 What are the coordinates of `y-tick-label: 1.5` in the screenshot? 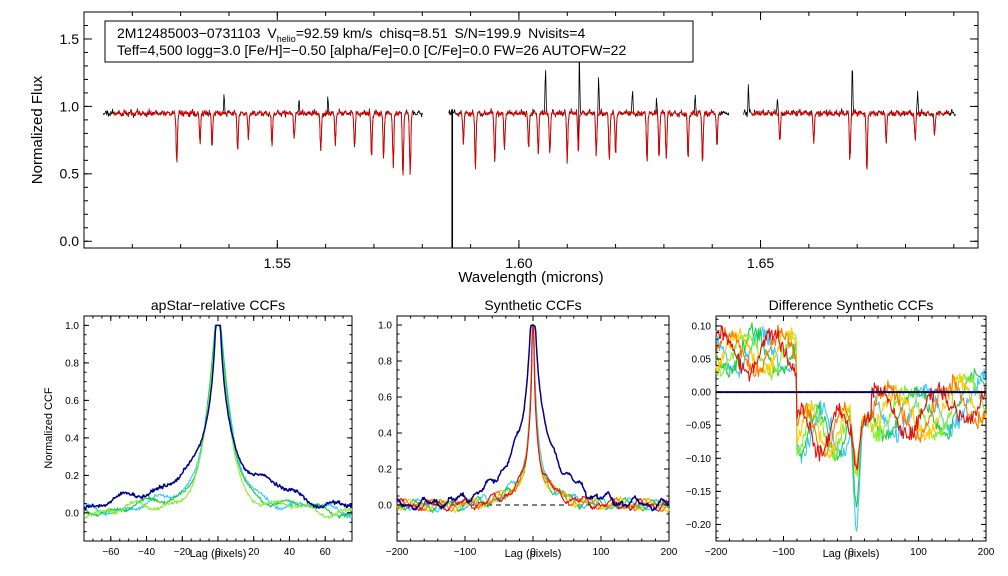 It's located at (70, 39).